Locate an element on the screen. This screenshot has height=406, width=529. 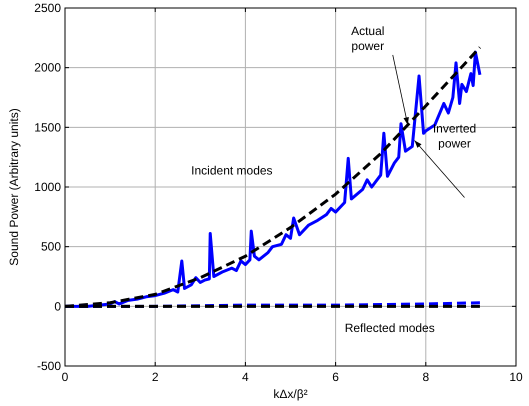
y-tick-label: 2000 is located at coordinates (48, 67).